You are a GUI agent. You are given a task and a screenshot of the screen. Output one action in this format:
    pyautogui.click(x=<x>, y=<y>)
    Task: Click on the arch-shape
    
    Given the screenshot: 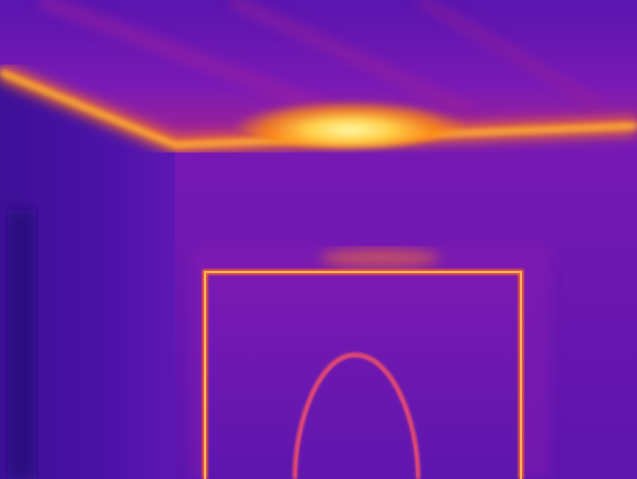 What is the action you would take?
    pyautogui.click(x=356, y=415)
    